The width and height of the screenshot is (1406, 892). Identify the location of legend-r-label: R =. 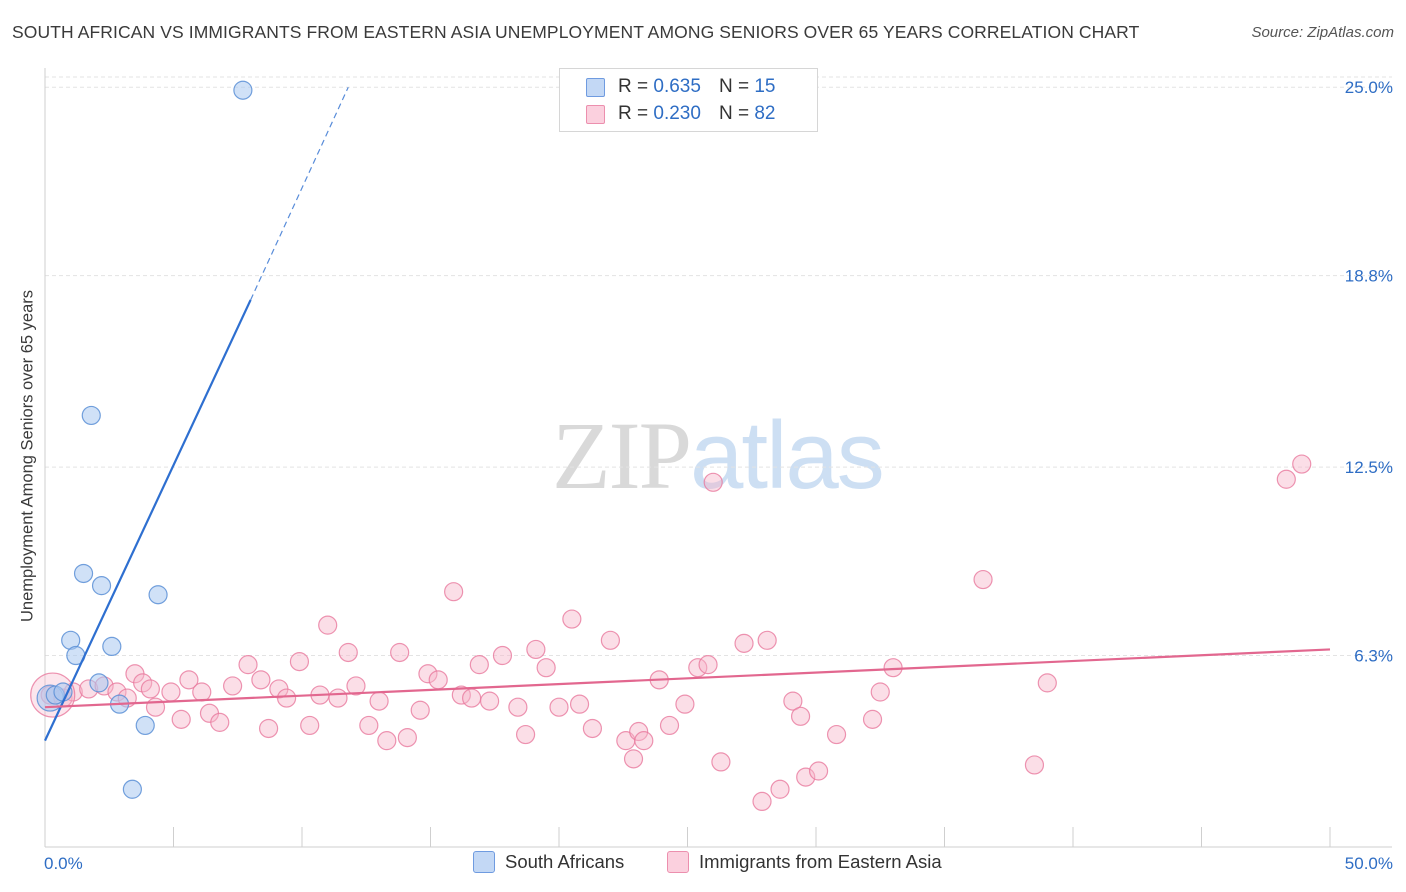
(633, 113).